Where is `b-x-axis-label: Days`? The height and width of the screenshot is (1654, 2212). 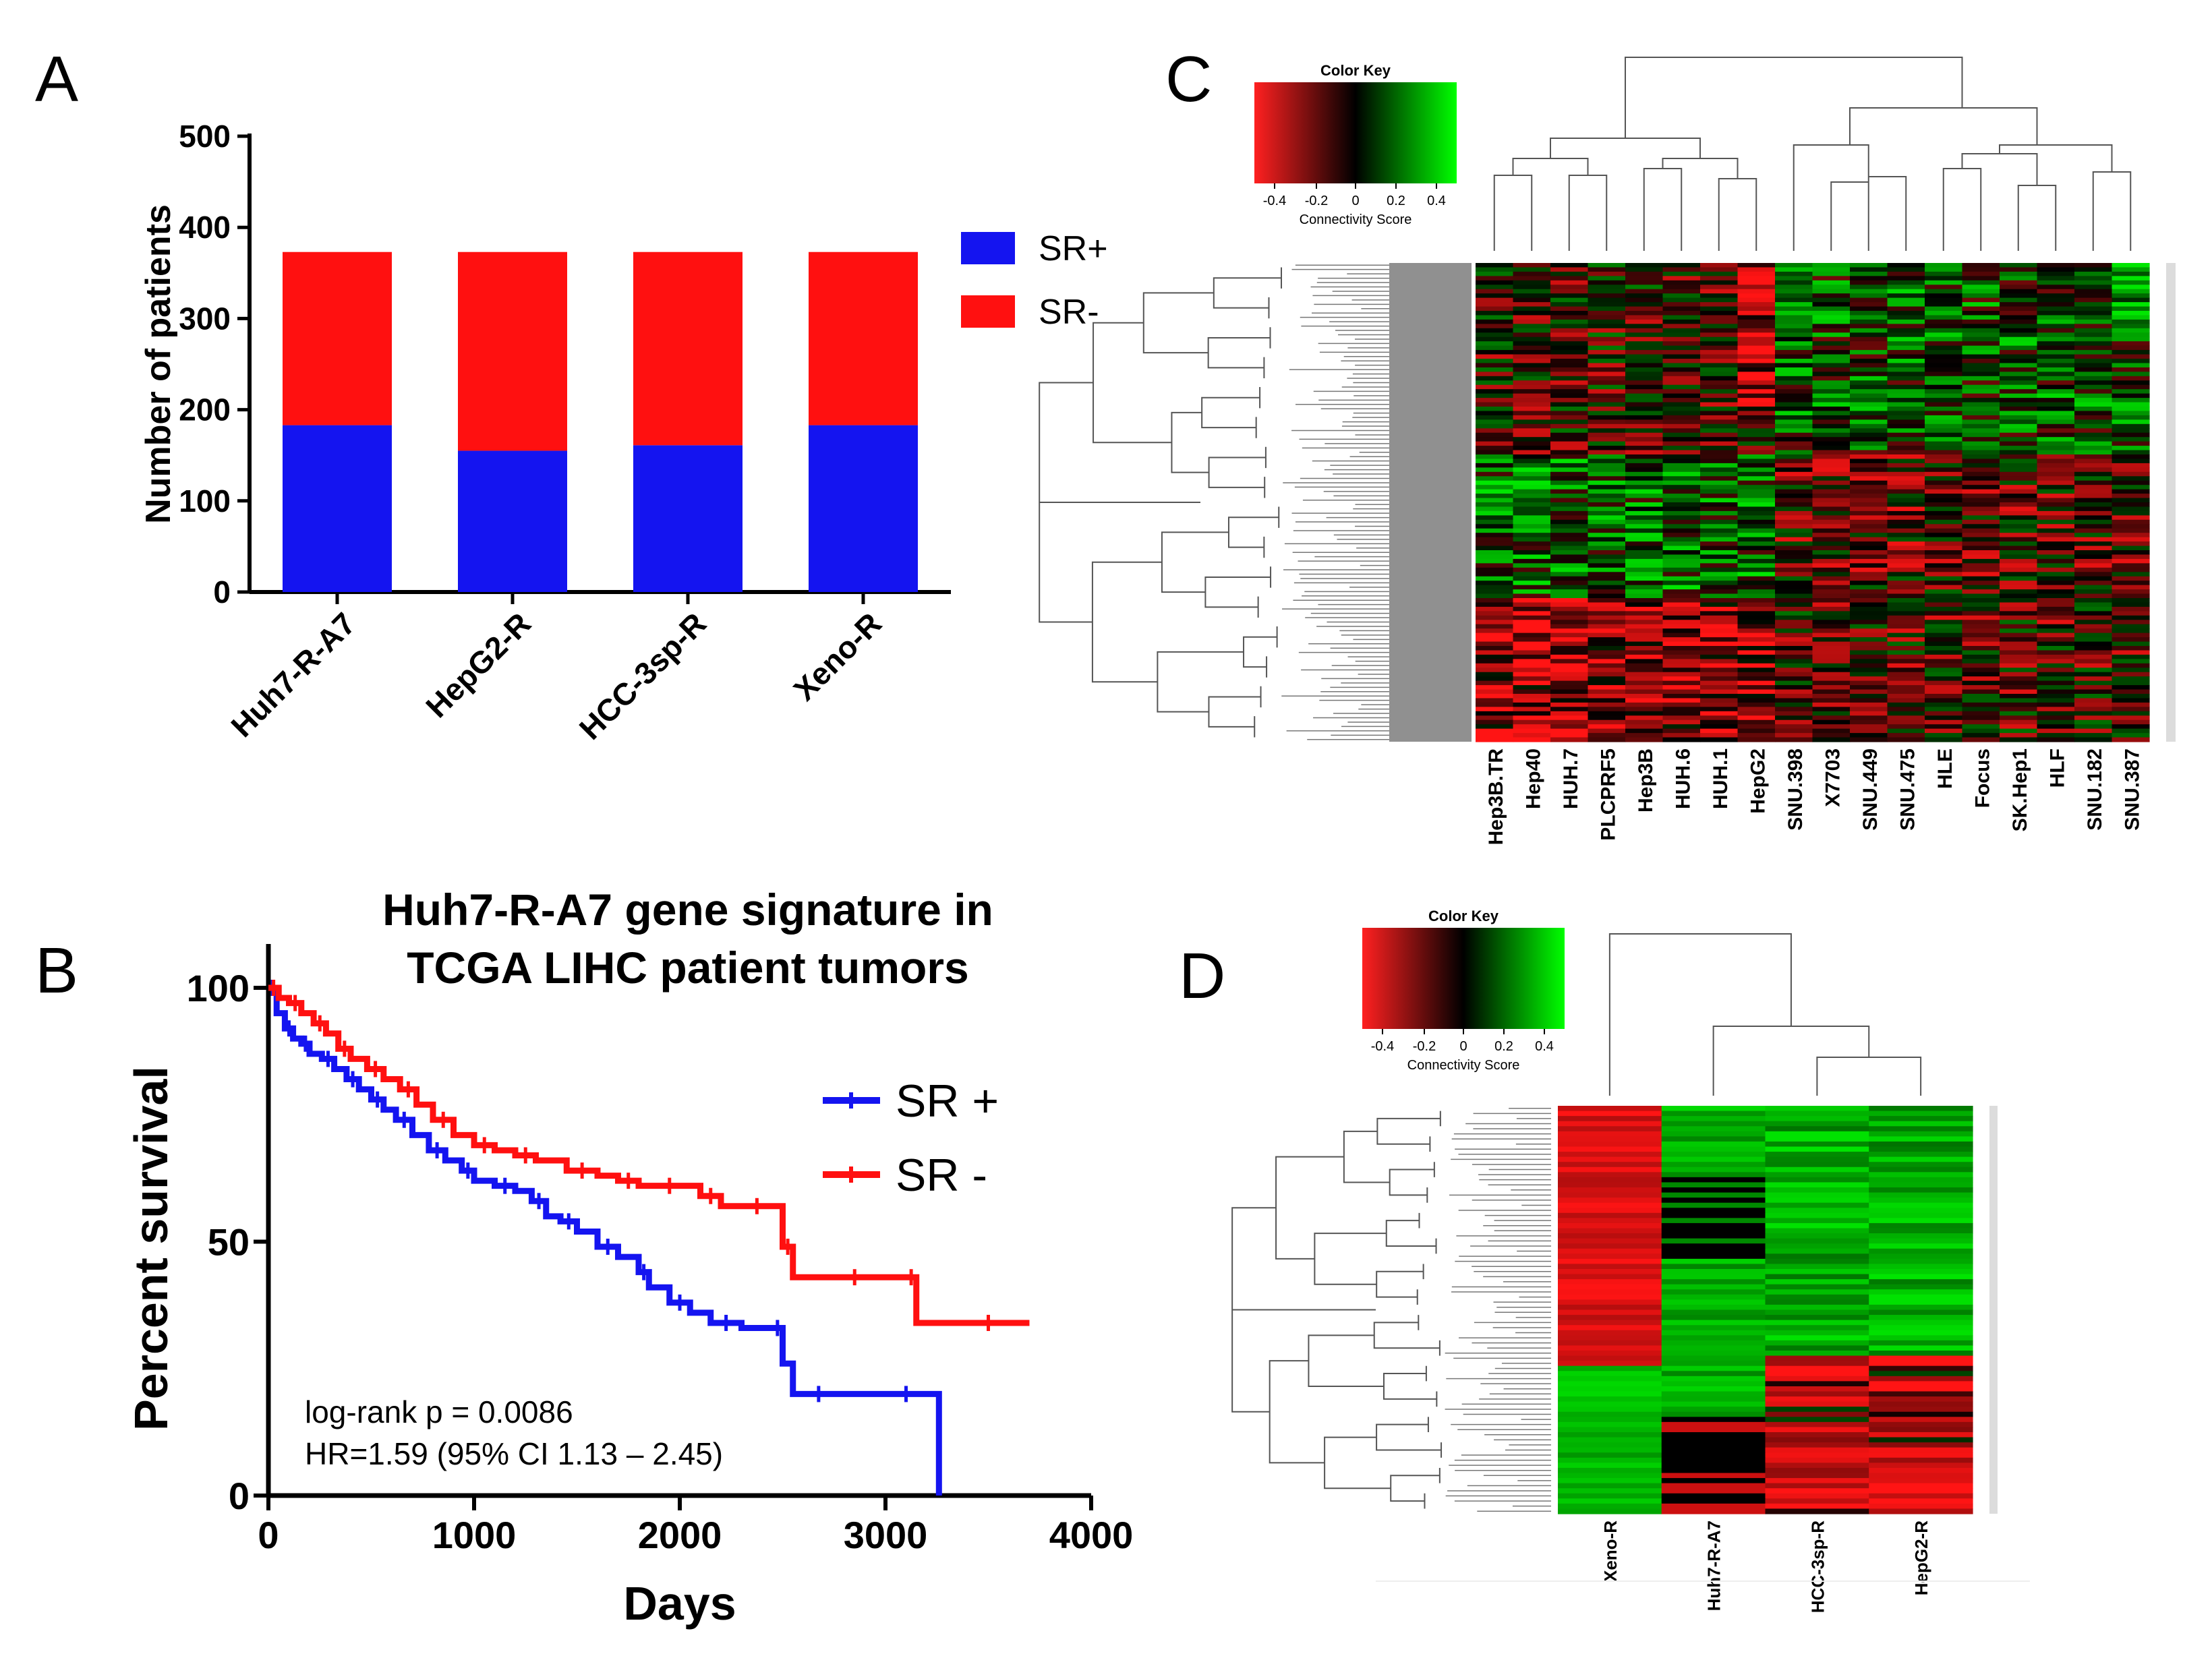 b-x-axis-label: Days is located at coordinates (679, 1603).